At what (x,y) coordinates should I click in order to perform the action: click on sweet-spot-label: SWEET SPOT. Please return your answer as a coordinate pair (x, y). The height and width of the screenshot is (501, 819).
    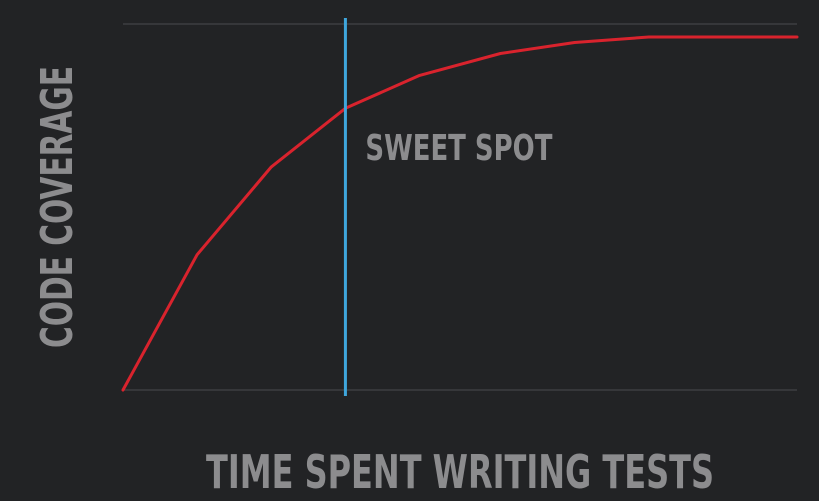
    Looking at the image, I should click on (458, 148).